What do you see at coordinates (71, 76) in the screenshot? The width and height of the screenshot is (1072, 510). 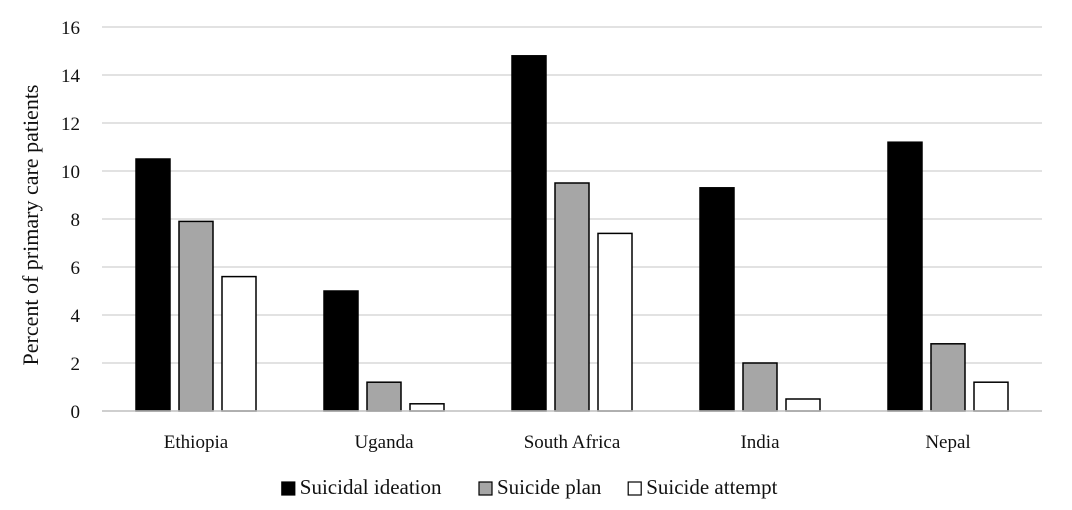 I see `y-tick-label: 14` at bounding box center [71, 76].